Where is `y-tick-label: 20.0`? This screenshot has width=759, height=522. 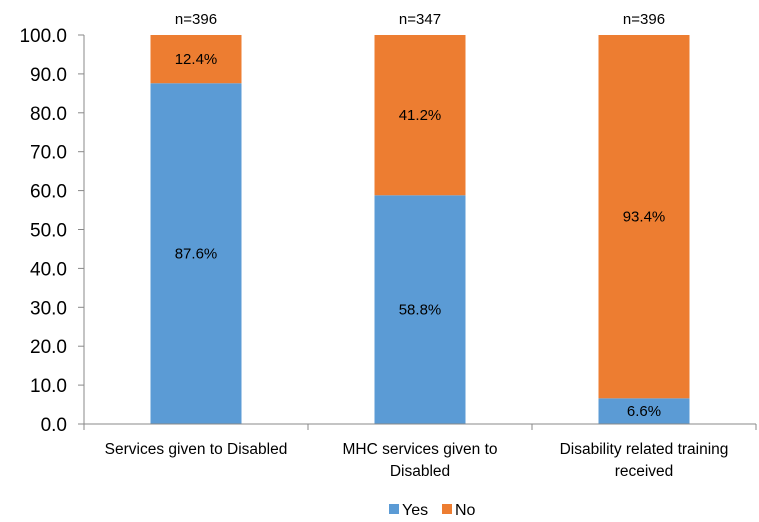 y-tick-label: 20.0 is located at coordinates (48, 347).